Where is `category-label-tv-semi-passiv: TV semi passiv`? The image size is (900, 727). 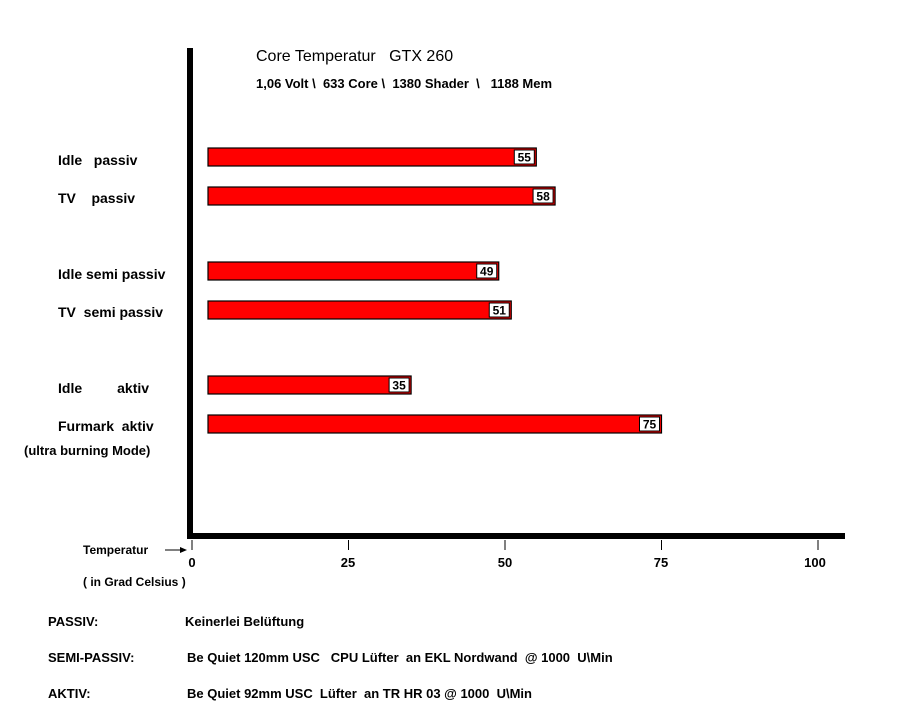 category-label-tv-semi-passiv: TV semi passiv is located at coordinates (111, 312).